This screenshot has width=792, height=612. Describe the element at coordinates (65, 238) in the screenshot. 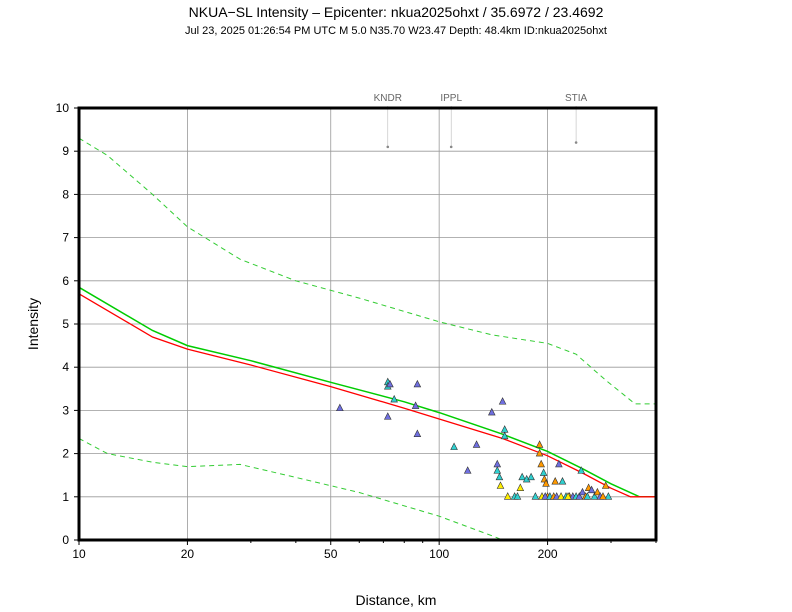

I see `y-tick-label: 7` at that location.